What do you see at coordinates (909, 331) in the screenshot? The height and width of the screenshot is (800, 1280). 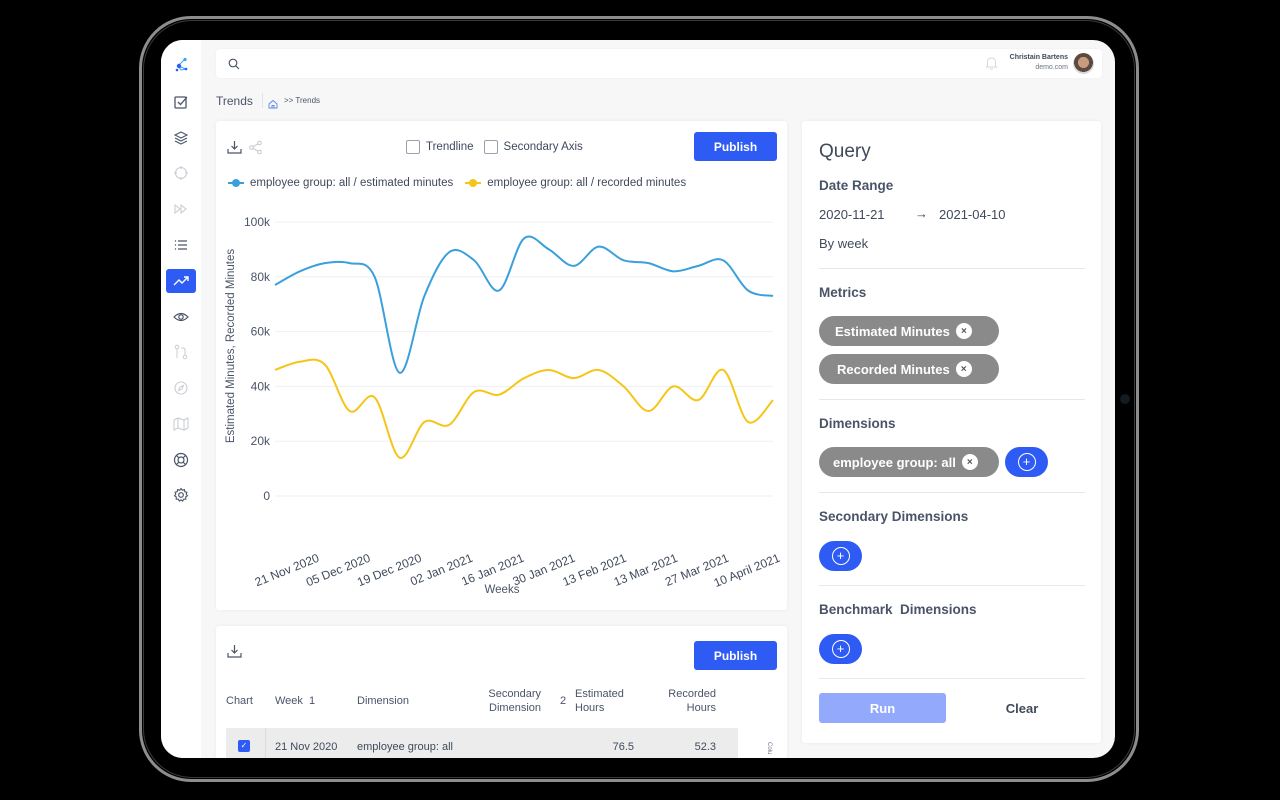 I see `metric-chip-estimated: Estimated Minutes ×` at bounding box center [909, 331].